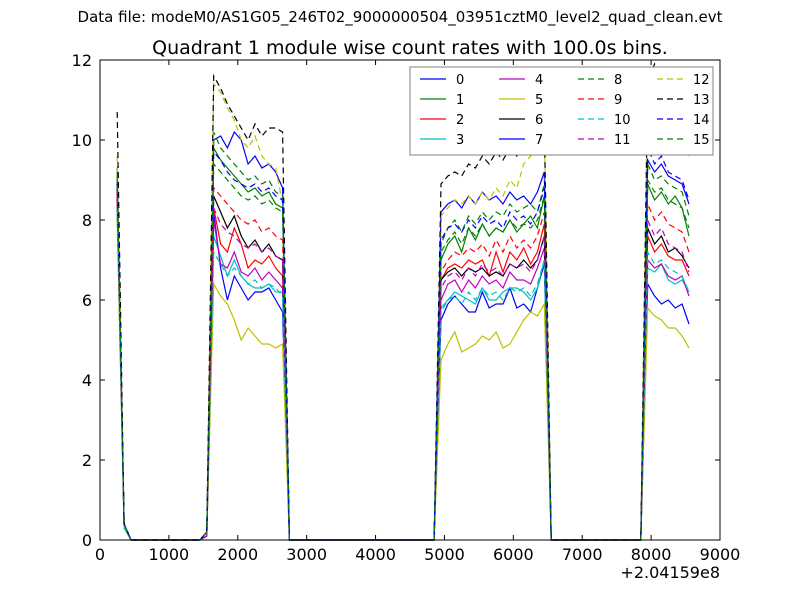 This screenshot has width=800, height=604. Describe the element at coordinates (460, 140) in the screenshot. I see `legend-label: 3` at that location.